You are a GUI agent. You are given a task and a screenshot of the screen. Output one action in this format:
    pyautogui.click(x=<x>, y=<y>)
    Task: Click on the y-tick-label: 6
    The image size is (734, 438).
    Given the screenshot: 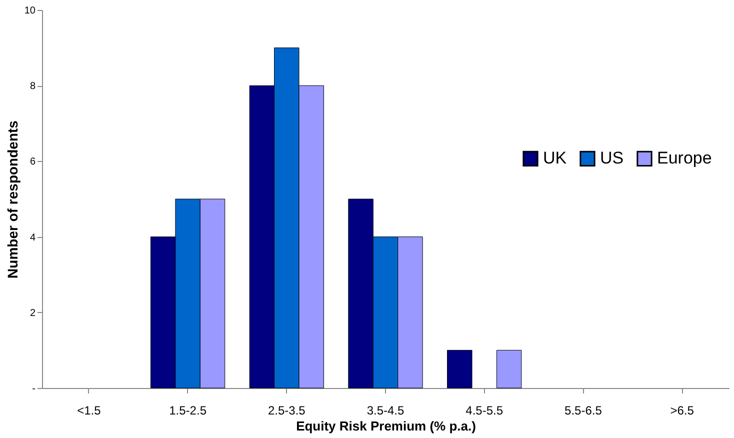 What is the action you would take?
    pyautogui.click(x=33, y=162)
    